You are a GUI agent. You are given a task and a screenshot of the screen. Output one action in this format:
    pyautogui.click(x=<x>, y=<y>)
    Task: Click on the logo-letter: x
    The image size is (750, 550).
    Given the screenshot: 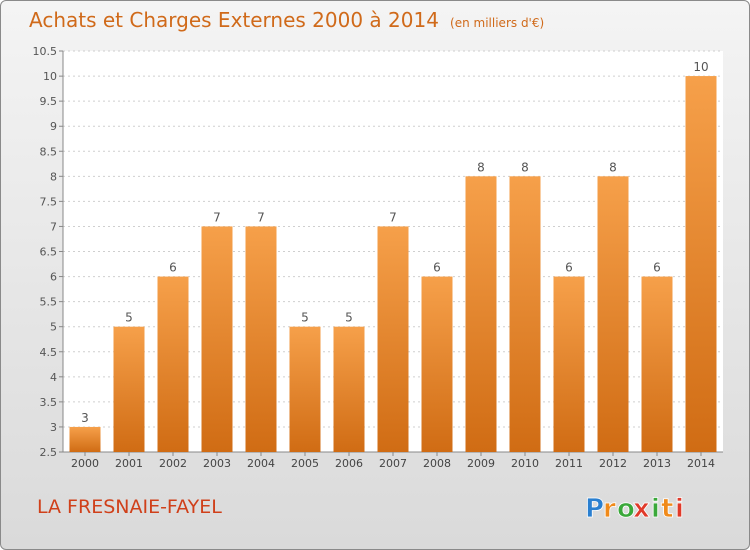 What is the action you would take?
    pyautogui.click(x=641, y=509)
    